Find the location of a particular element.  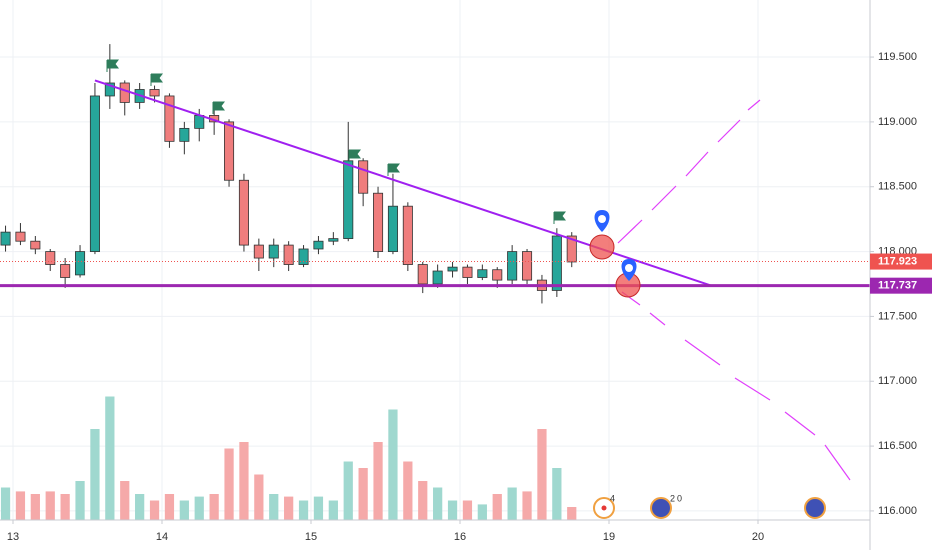

y-tick-label: 117.500 is located at coordinates (897, 316).